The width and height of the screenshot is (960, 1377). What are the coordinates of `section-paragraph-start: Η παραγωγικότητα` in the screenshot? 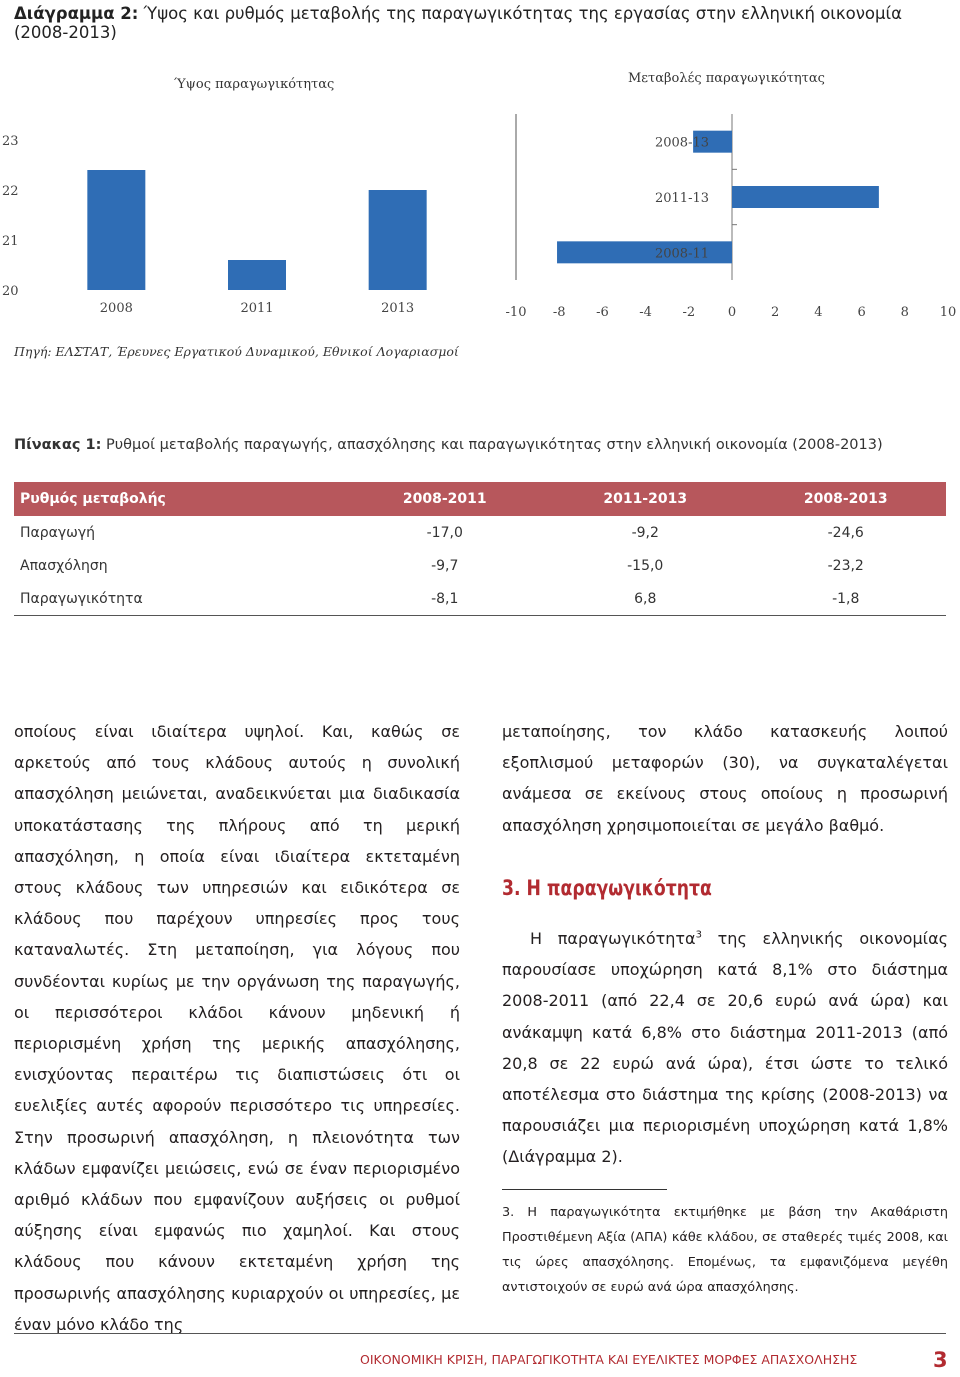 It's located at (613, 939).